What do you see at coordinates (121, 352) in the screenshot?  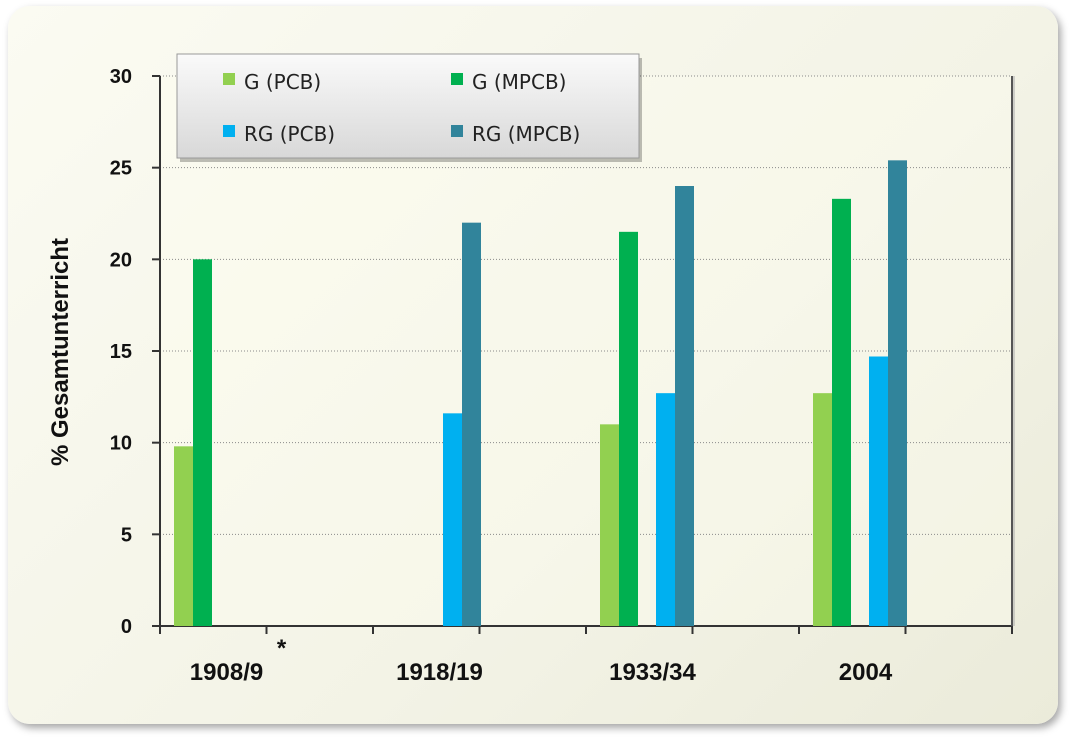 I see `y-tick-label: 15` at bounding box center [121, 352].